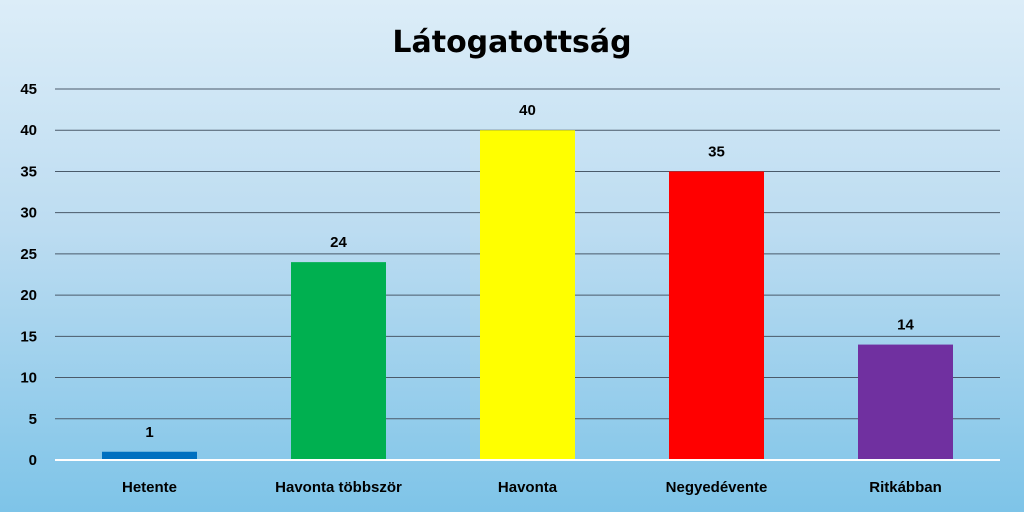 Image resolution: width=1024 pixels, height=512 pixels. I want to click on y-tick-label: 30, so click(28, 213).